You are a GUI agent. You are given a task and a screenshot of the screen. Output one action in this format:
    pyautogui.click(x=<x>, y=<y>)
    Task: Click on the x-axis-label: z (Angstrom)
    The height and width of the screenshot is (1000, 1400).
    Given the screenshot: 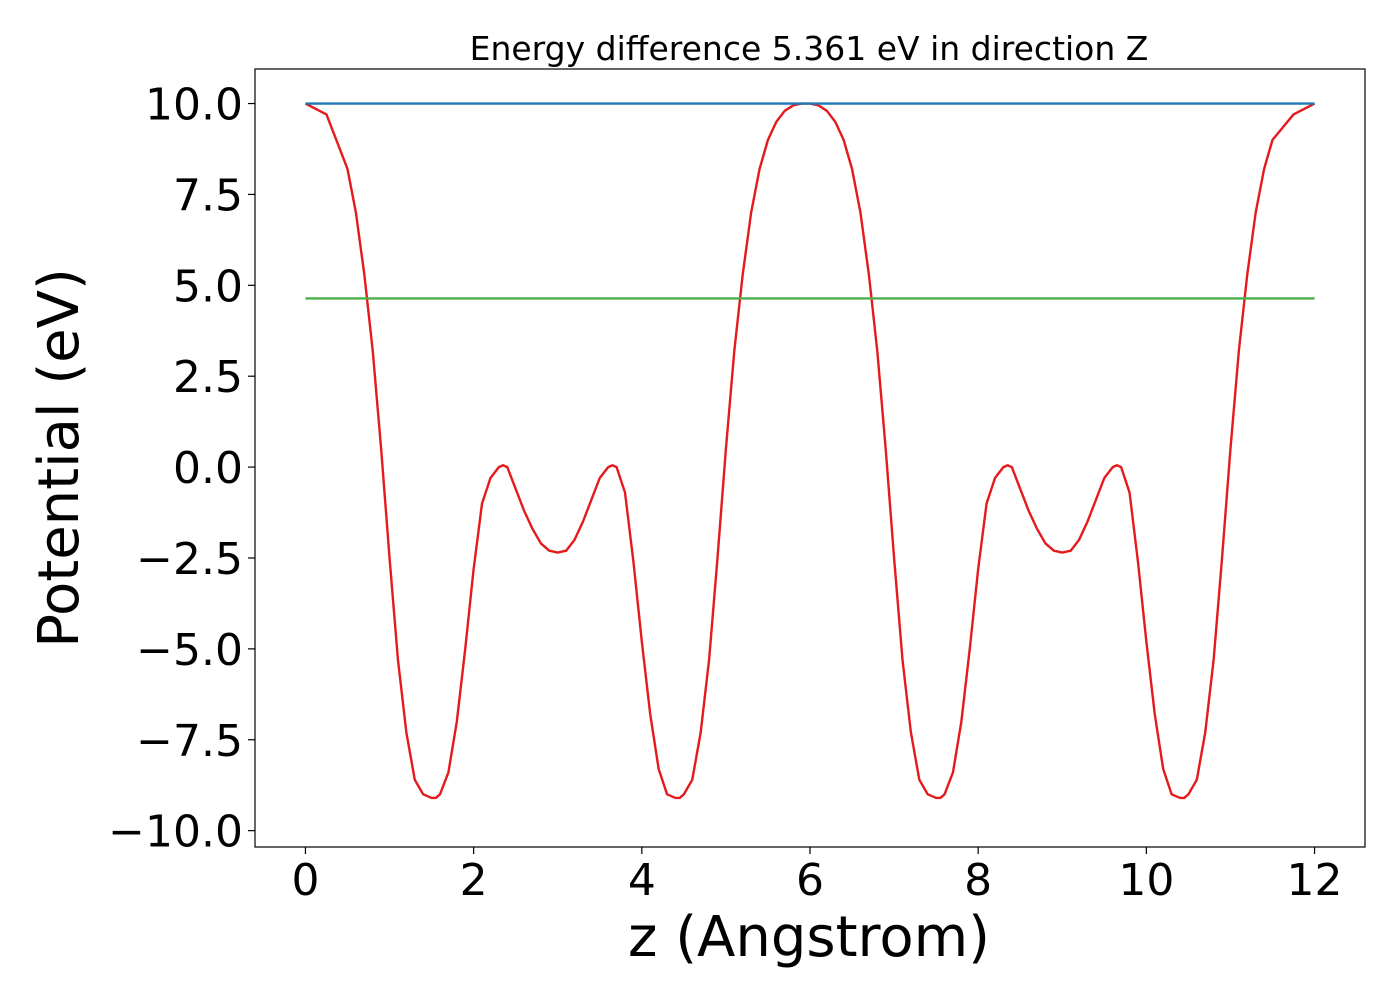 What is the action you would take?
    pyautogui.click(x=809, y=937)
    